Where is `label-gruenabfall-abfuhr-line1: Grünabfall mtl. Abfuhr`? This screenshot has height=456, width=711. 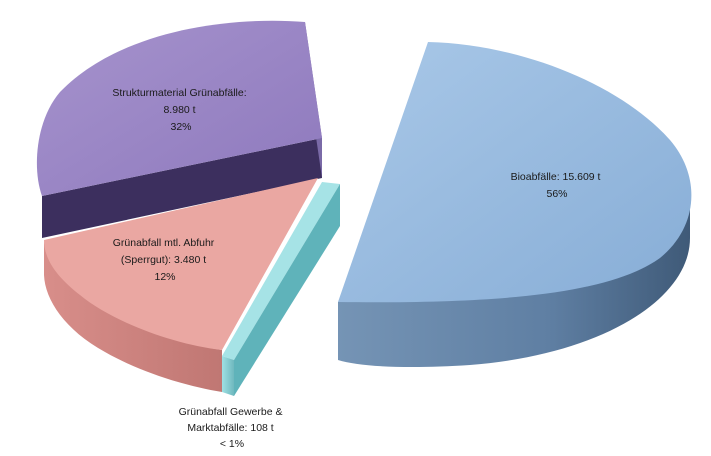 label-gruenabfall-abfuhr-line1: Grünabfall mtl. Abfuhr is located at coordinates (164, 243).